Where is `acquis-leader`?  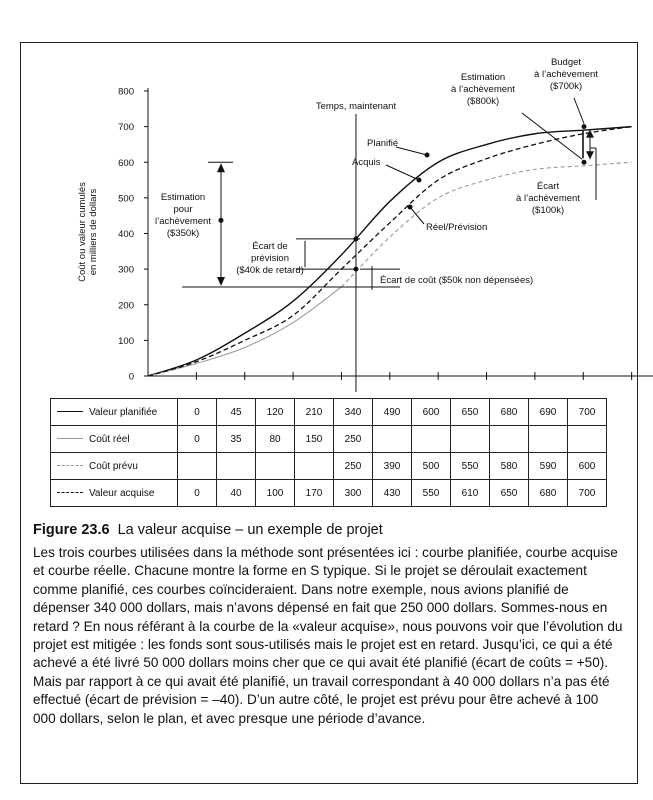 acquis-leader is located at coordinates (402, 172).